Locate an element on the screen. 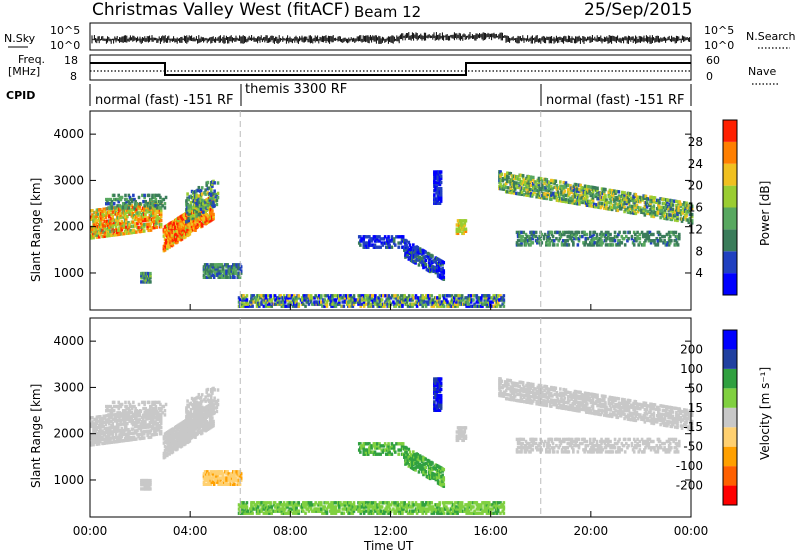 The height and width of the screenshot is (554, 800). nave-label: Nave is located at coordinates (762, 71).